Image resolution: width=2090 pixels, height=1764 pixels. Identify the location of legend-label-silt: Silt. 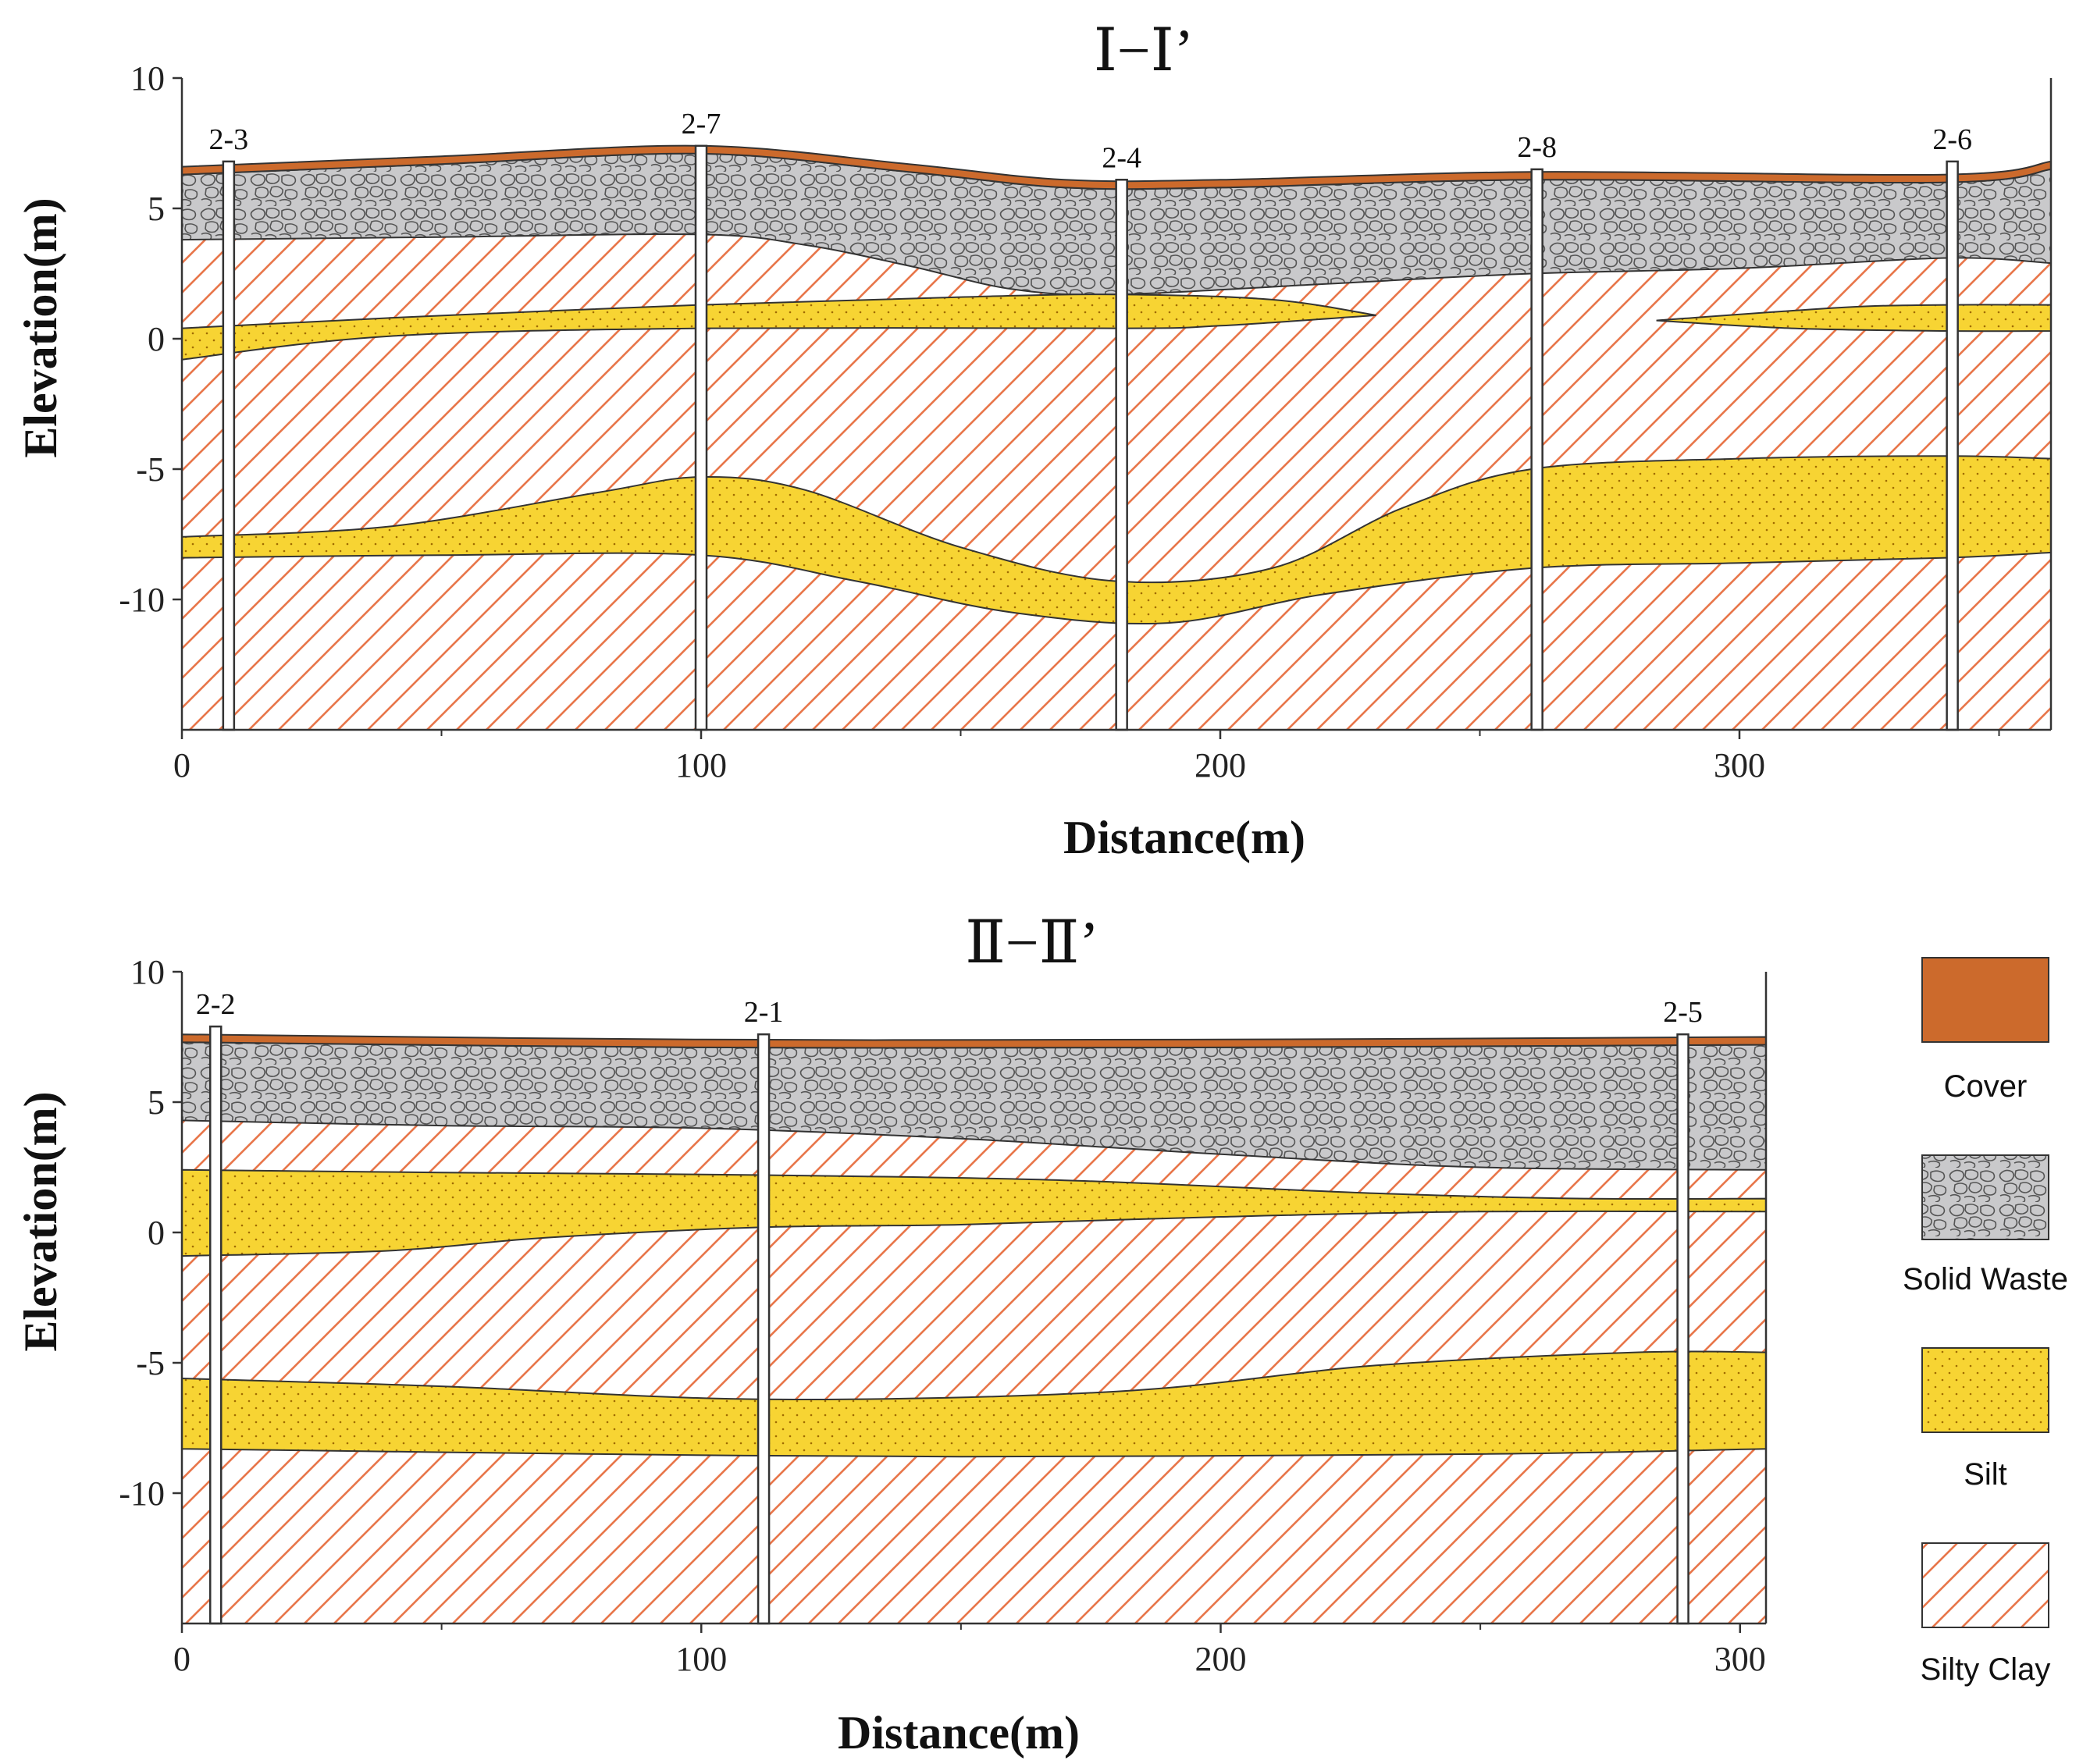
(1985, 1474).